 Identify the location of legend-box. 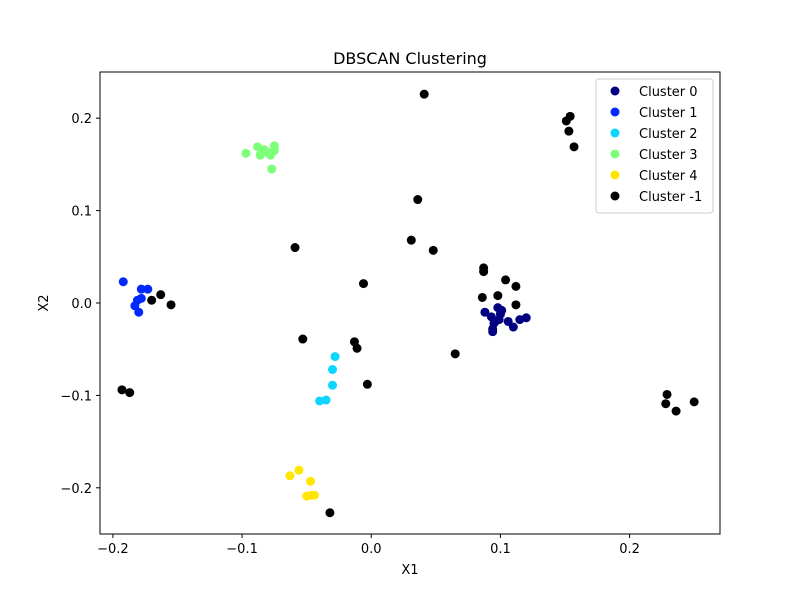
(654, 146).